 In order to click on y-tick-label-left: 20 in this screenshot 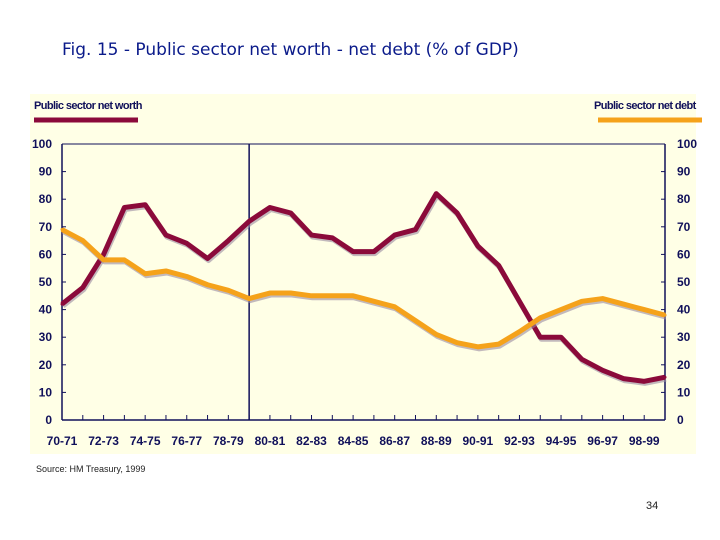, I will do `click(46, 365)`.